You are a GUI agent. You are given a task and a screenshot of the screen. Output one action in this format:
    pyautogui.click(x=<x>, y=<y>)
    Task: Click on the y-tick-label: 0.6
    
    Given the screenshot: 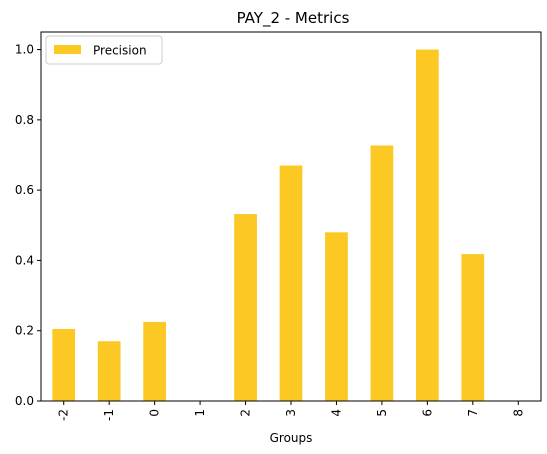 What is the action you would take?
    pyautogui.click(x=24, y=190)
    